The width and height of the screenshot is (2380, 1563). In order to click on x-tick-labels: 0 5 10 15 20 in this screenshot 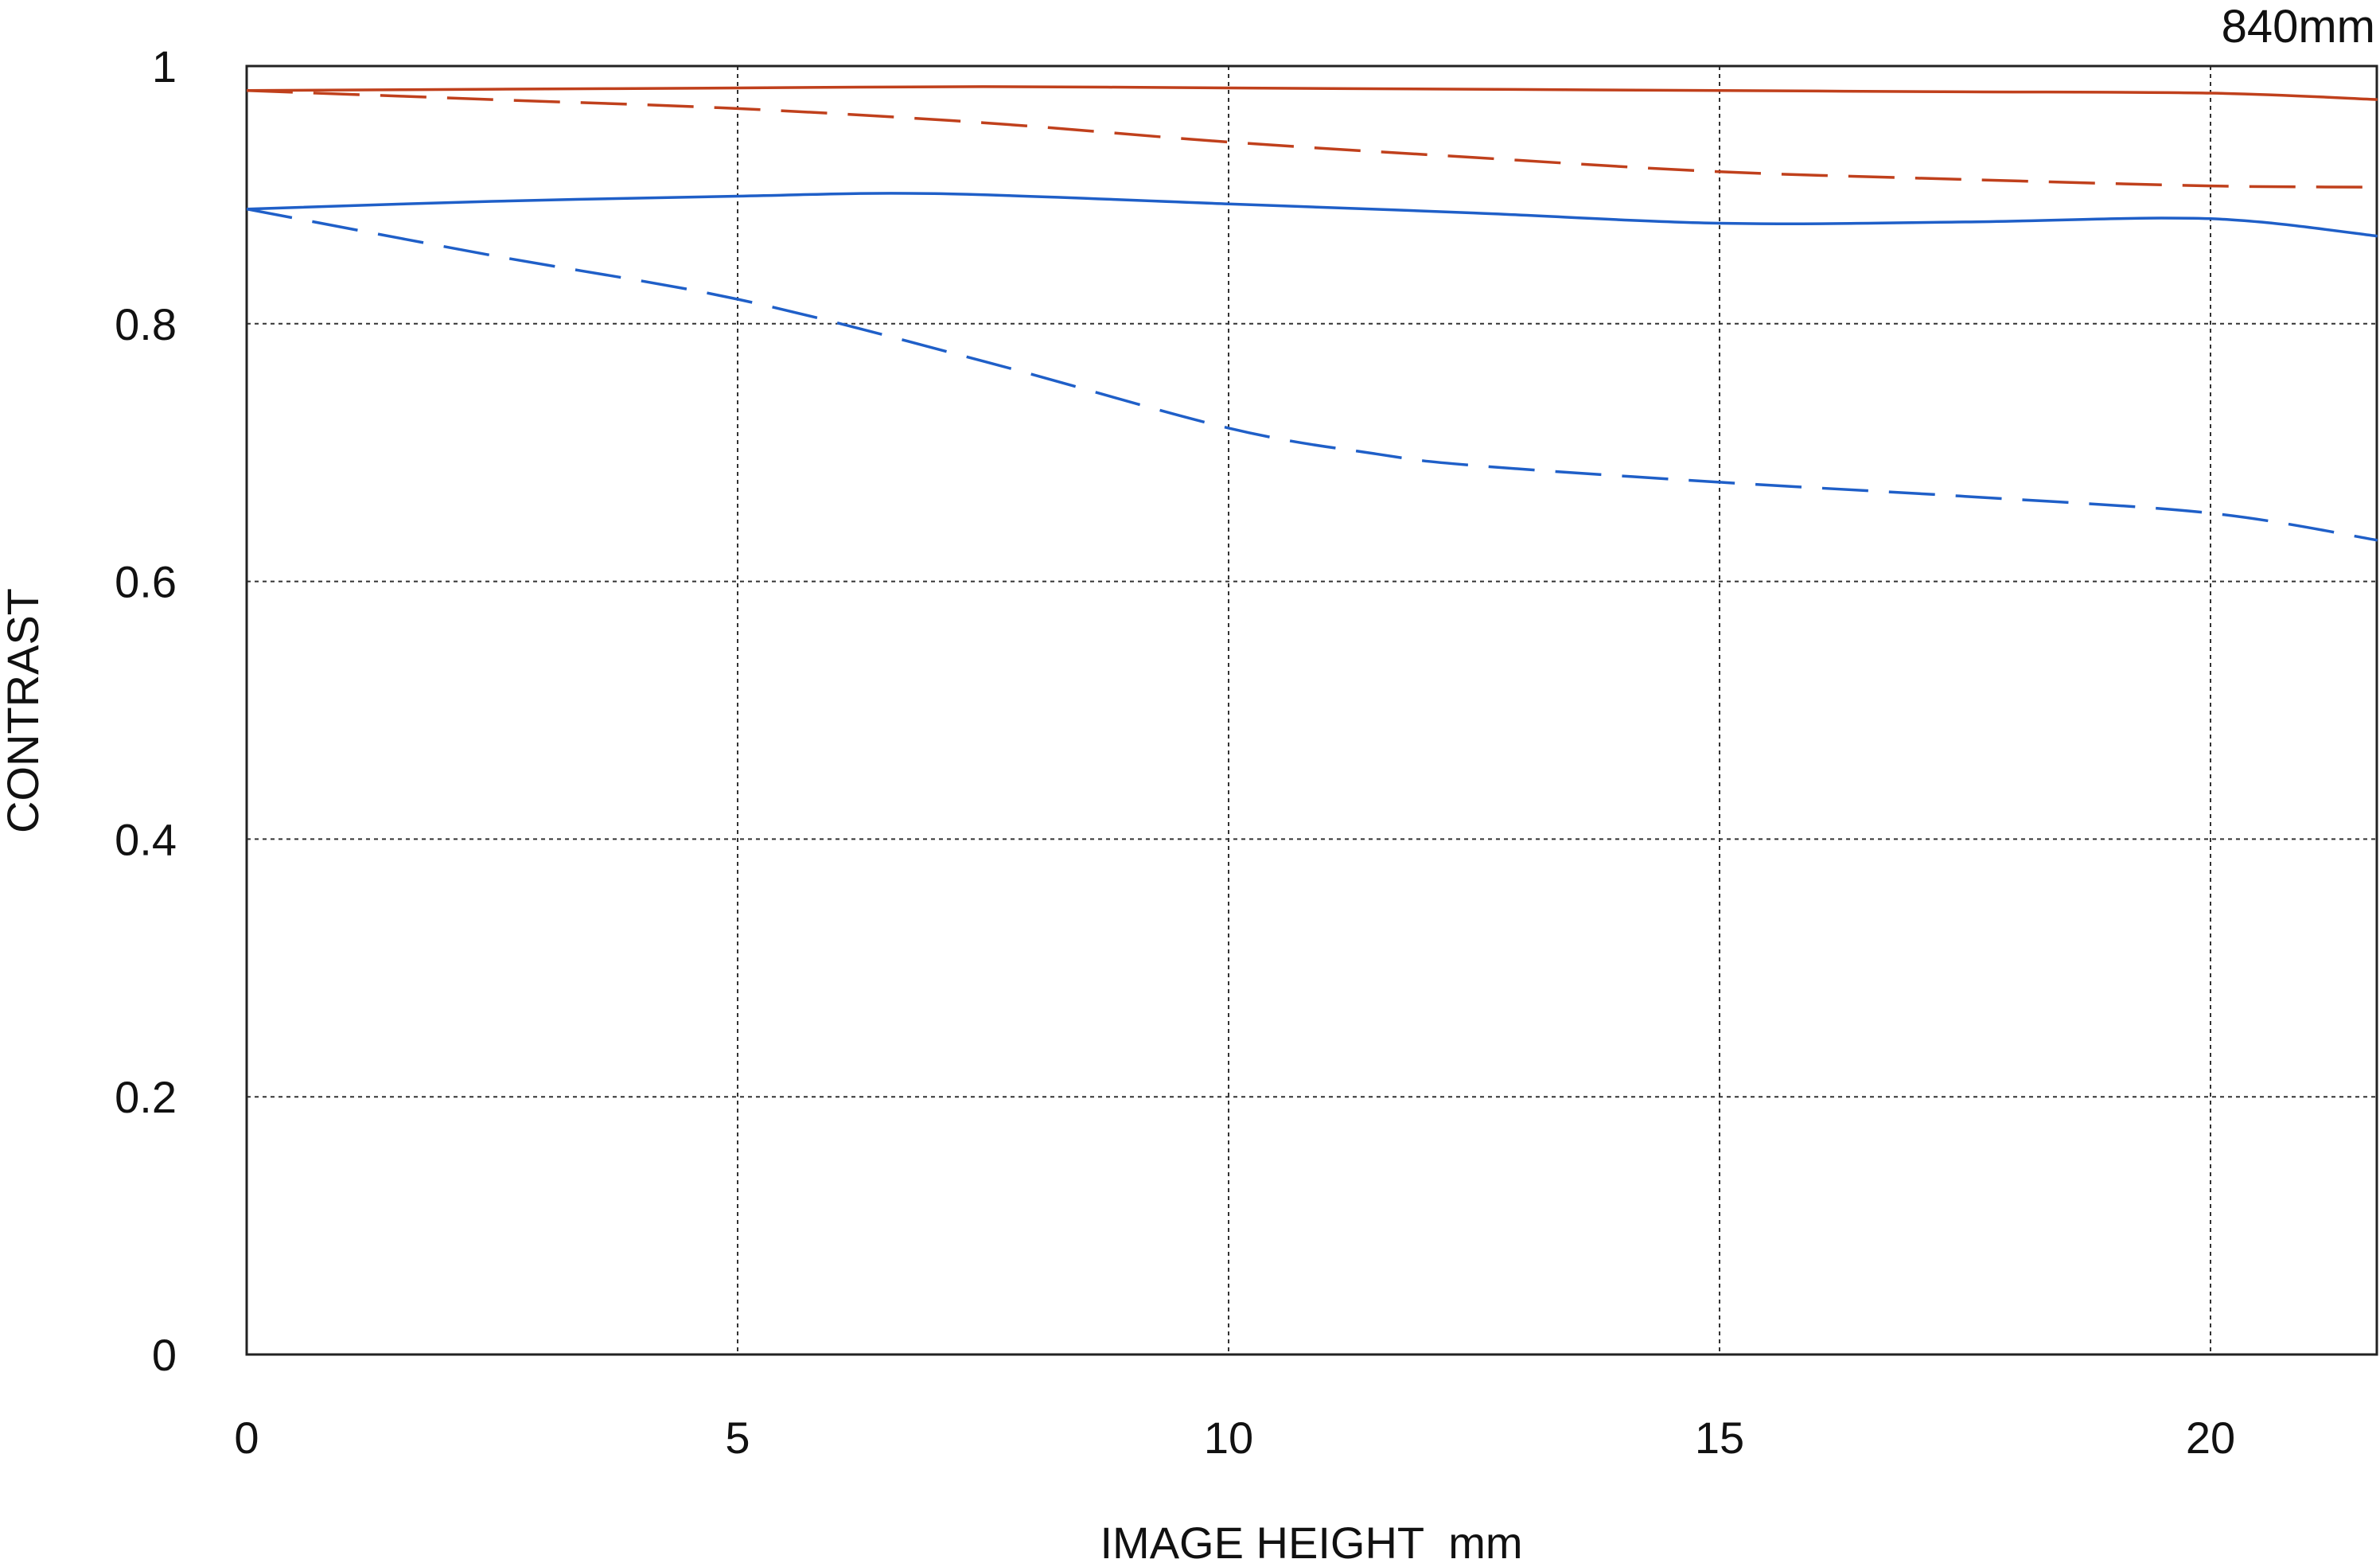, I will do `click(1234, 1438)`.